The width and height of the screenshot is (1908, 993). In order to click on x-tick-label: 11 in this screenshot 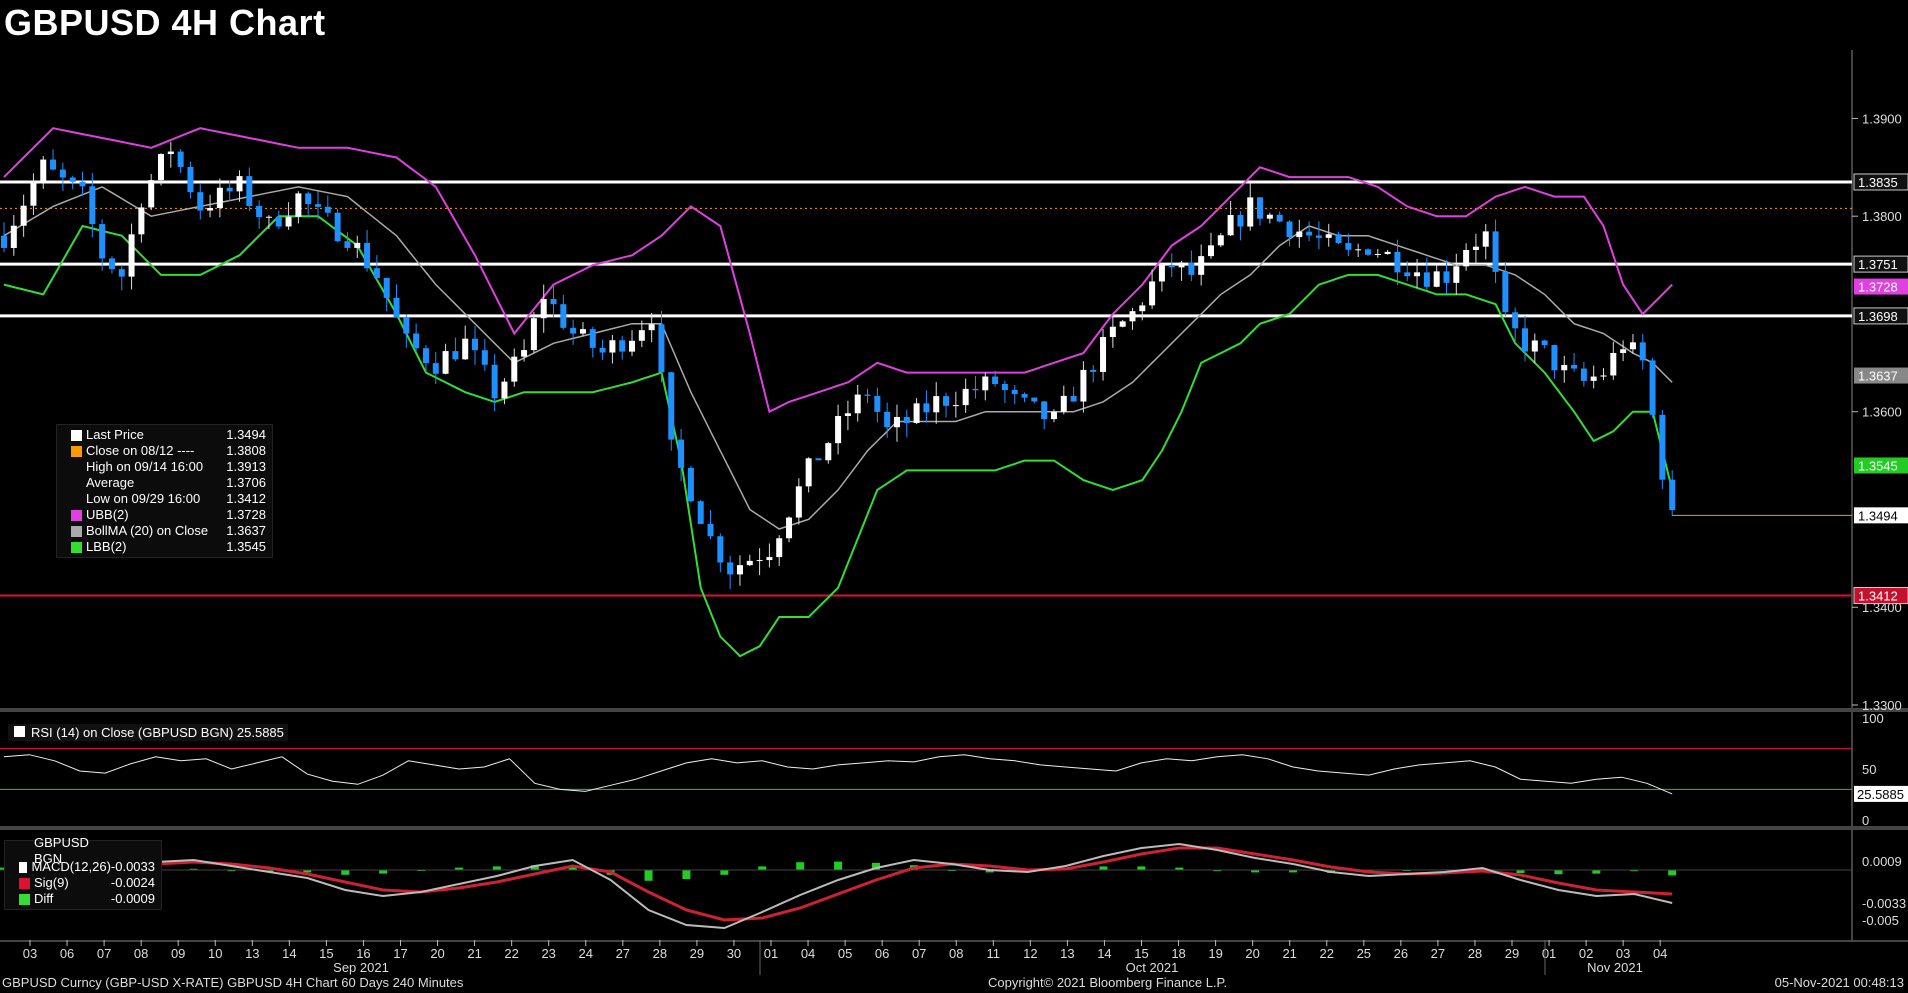, I will do `click(994, 953)`.